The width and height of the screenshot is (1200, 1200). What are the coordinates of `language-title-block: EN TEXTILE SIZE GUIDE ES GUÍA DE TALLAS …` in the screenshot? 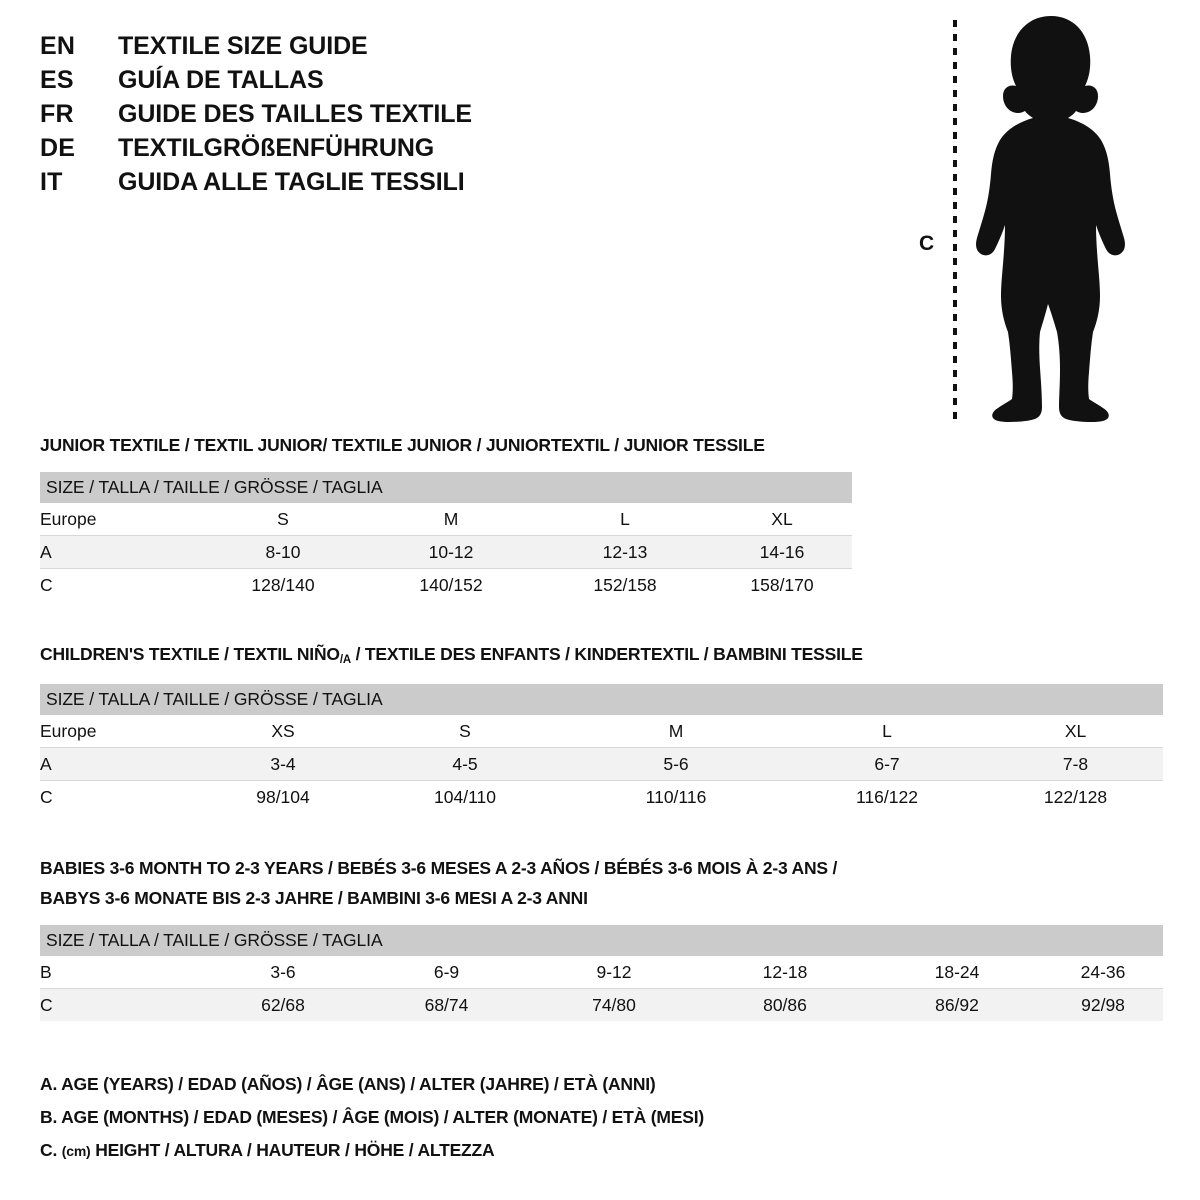 It's located at (320, 117).